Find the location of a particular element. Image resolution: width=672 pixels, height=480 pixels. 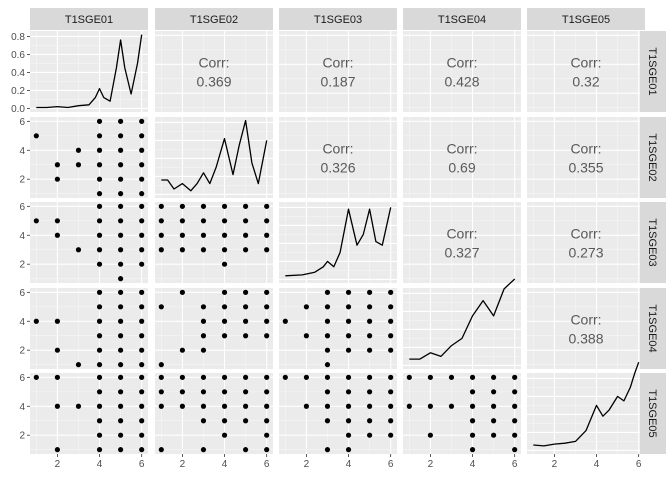

y-tick-label: 6 is located at coordinates (22, 122).